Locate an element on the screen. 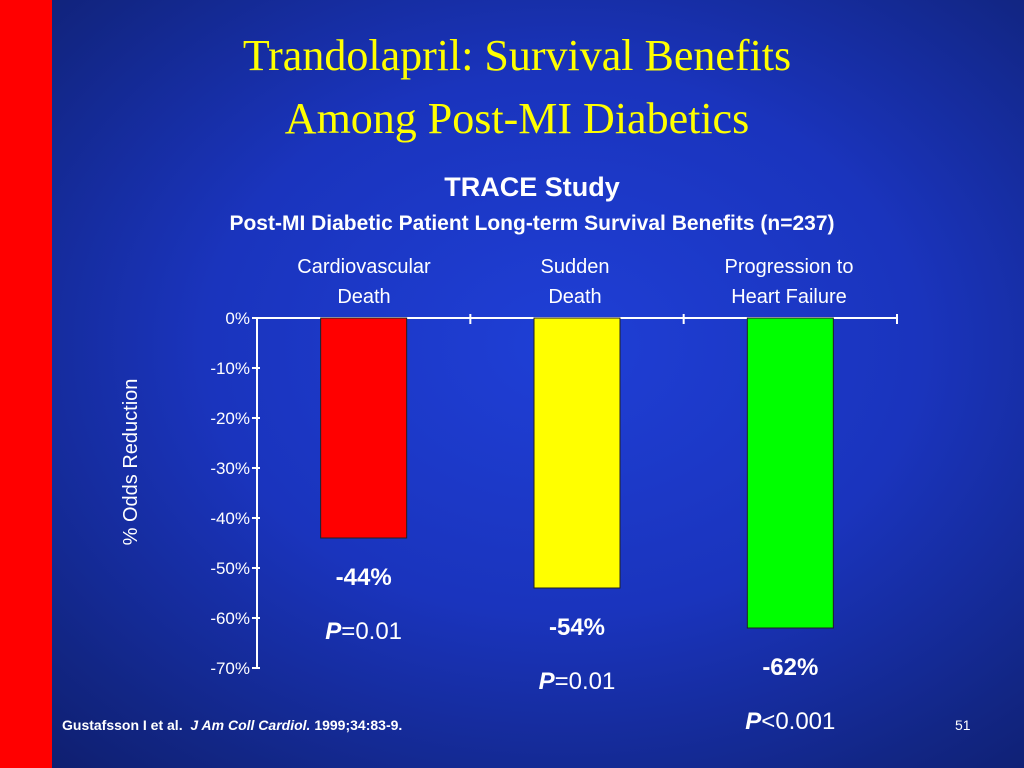 The image size is (1024, 768). y-tick-label: -60% is located at coordinates (230, 618).